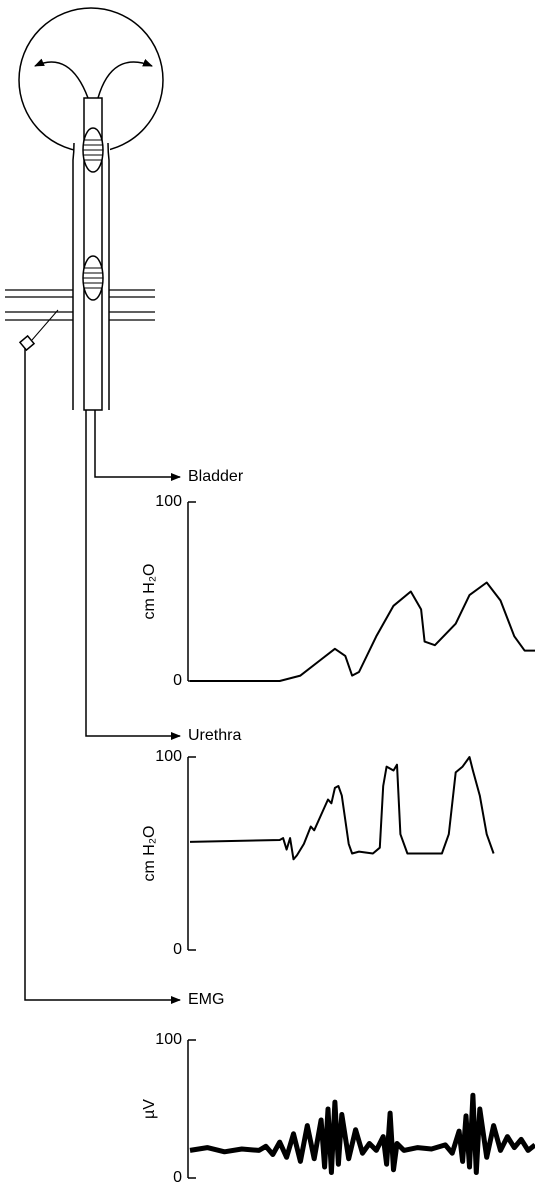  What do you see at coordinates (27, 343) in the screenshot?
I see `electrode` at bounding box center [27, 343].